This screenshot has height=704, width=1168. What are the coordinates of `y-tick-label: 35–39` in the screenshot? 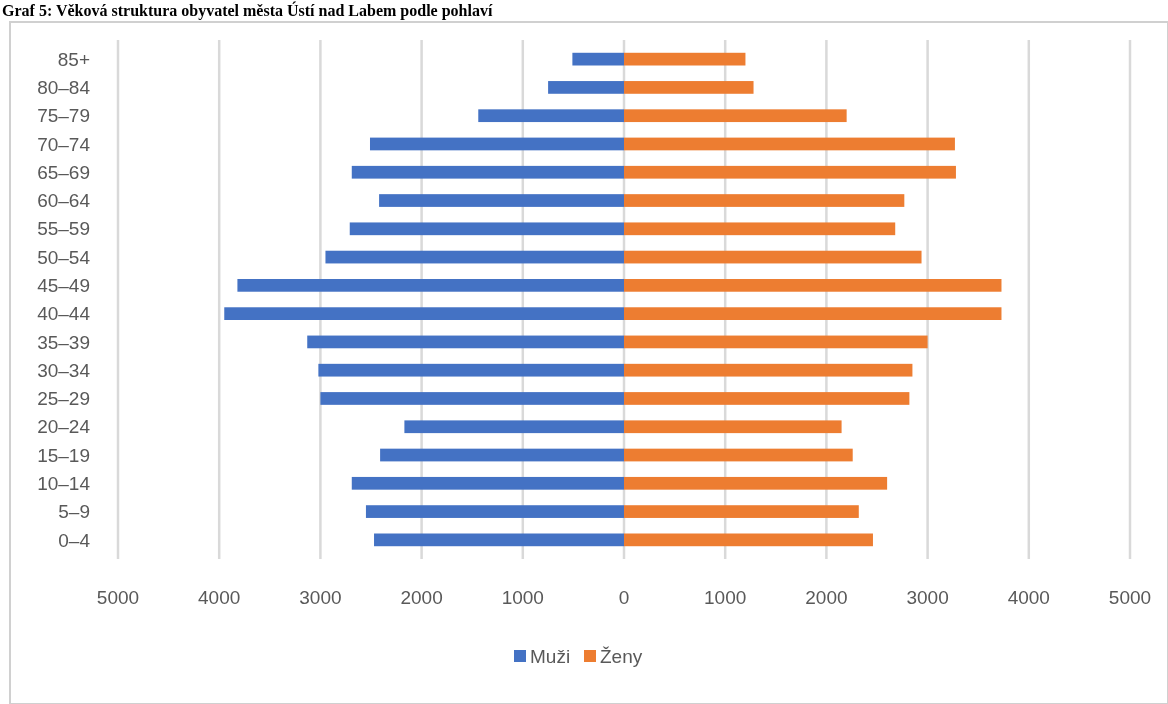 It's located at (63, 342).